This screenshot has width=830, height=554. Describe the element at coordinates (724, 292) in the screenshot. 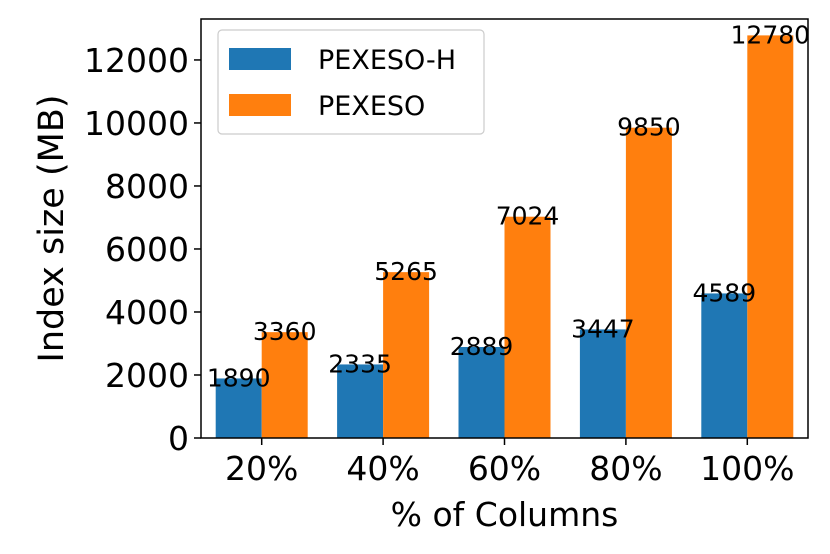

I see `data-label-pexeso-h-100pct: 4589` at that location.